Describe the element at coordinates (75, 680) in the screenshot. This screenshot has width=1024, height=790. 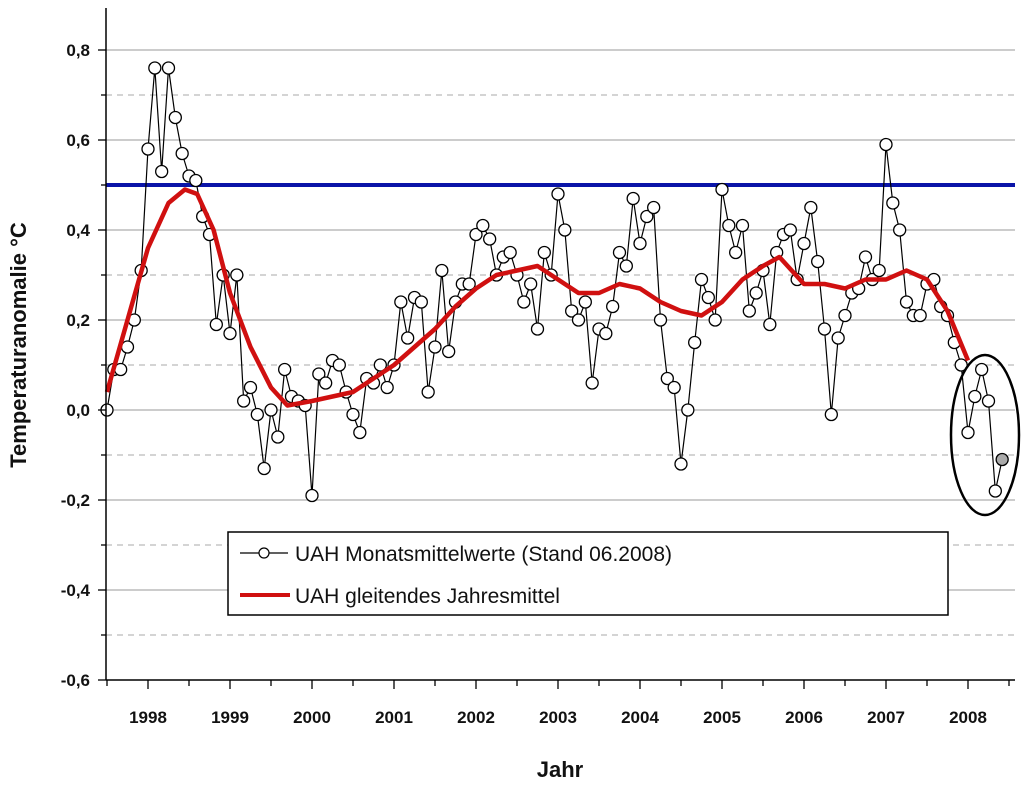
I see `y-tick-label: -0,6` at that location.